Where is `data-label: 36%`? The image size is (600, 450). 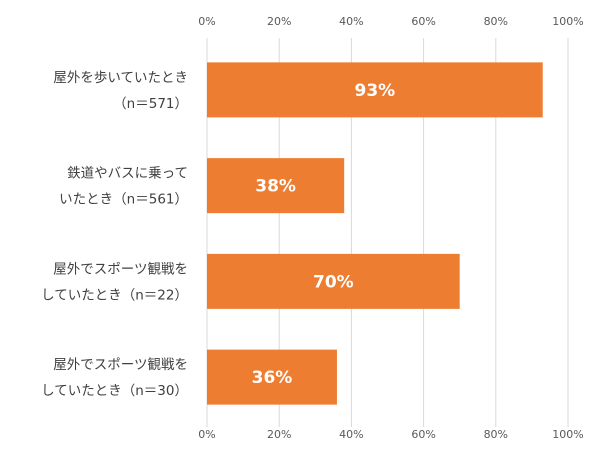 data-label: 36% is located at coordinates (272, 378).